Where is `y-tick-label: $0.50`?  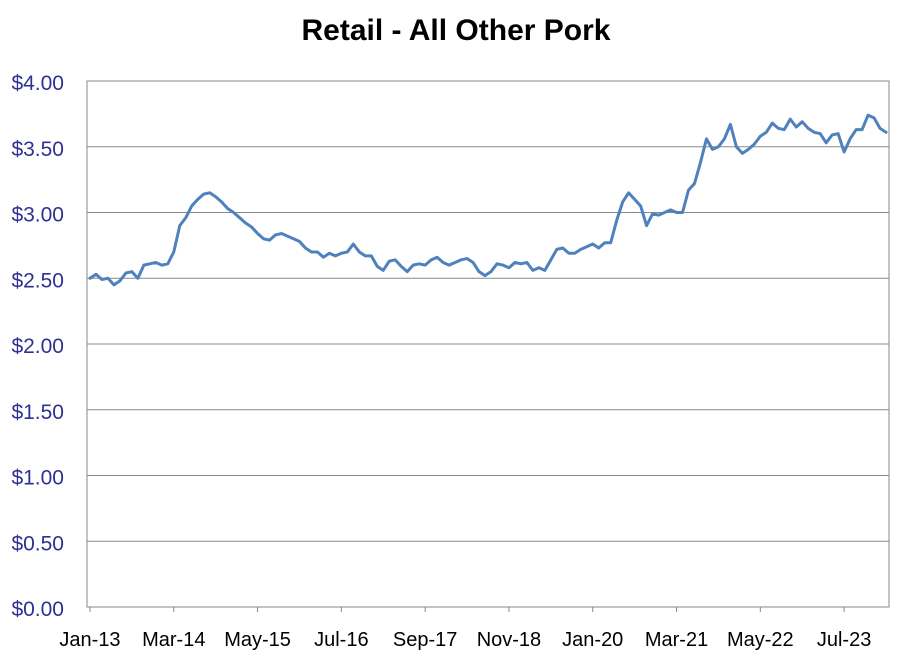 y-tick-label: $0.50 is located at coordinates (37, 543).